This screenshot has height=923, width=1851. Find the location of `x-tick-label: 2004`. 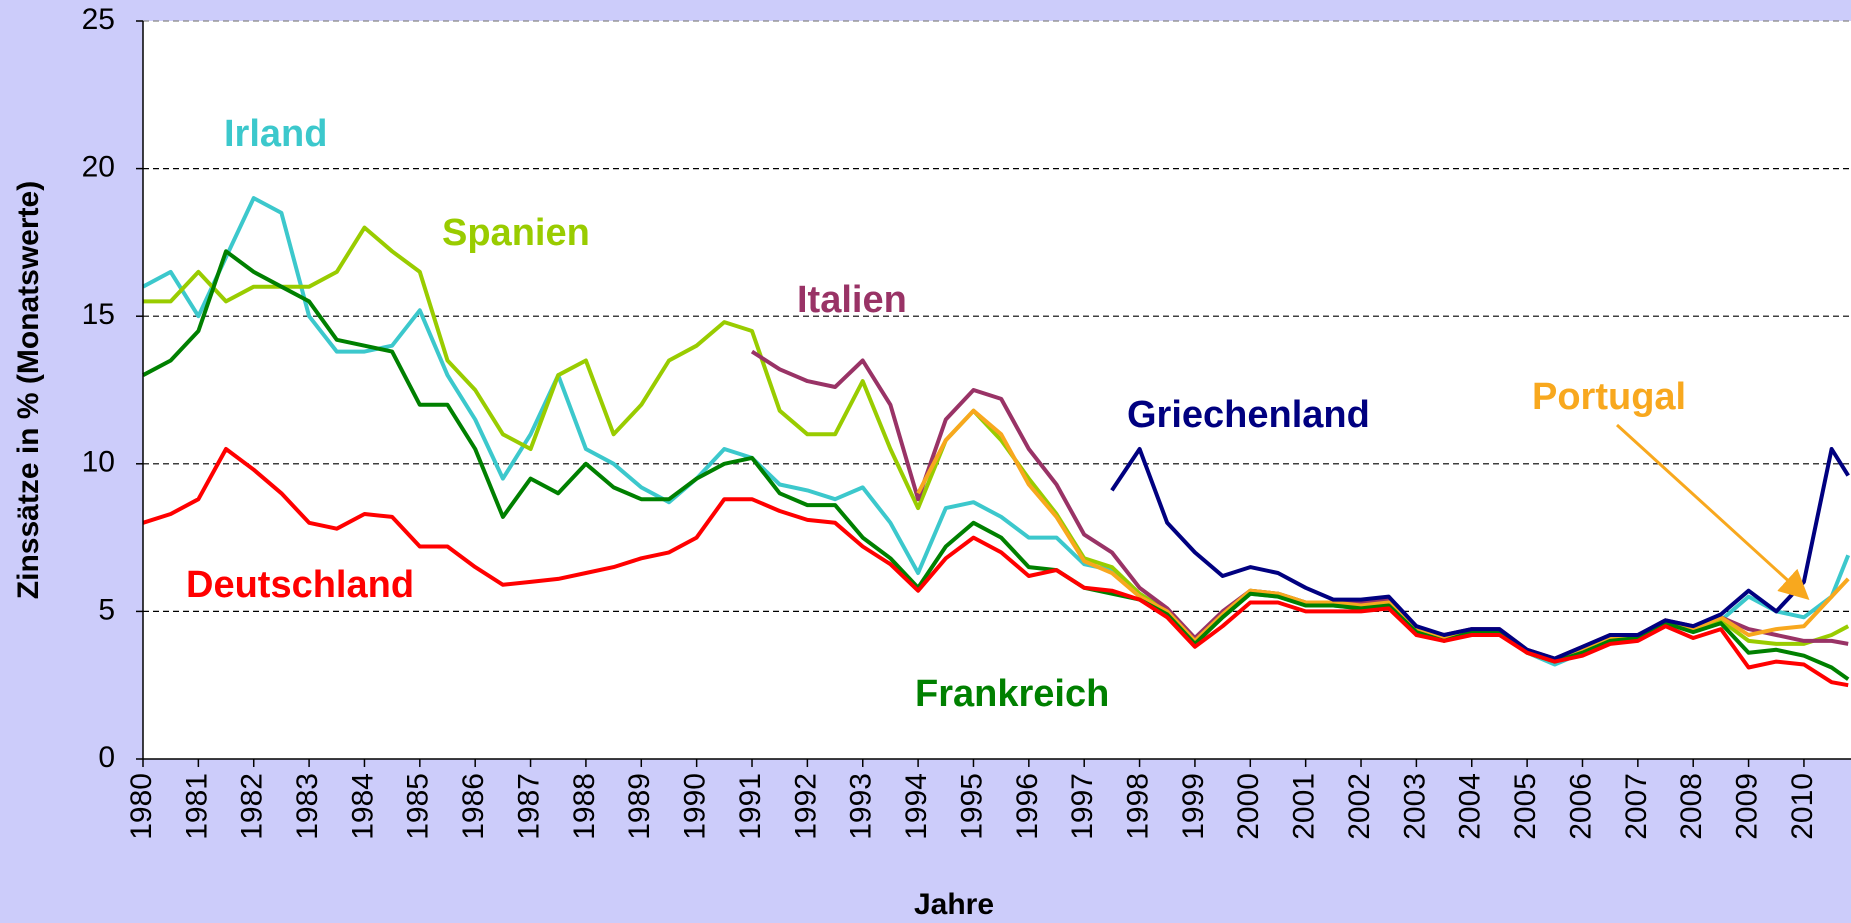

x-tick-label: 2004 is located at coordinates (1470, 806).